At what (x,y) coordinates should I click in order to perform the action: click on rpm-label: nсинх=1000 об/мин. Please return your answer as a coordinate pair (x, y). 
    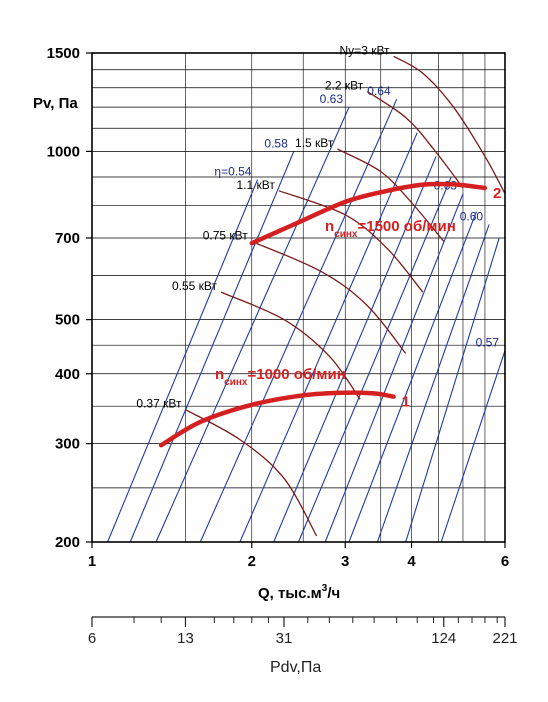
    Looking at the image, I should click on (280, 377).